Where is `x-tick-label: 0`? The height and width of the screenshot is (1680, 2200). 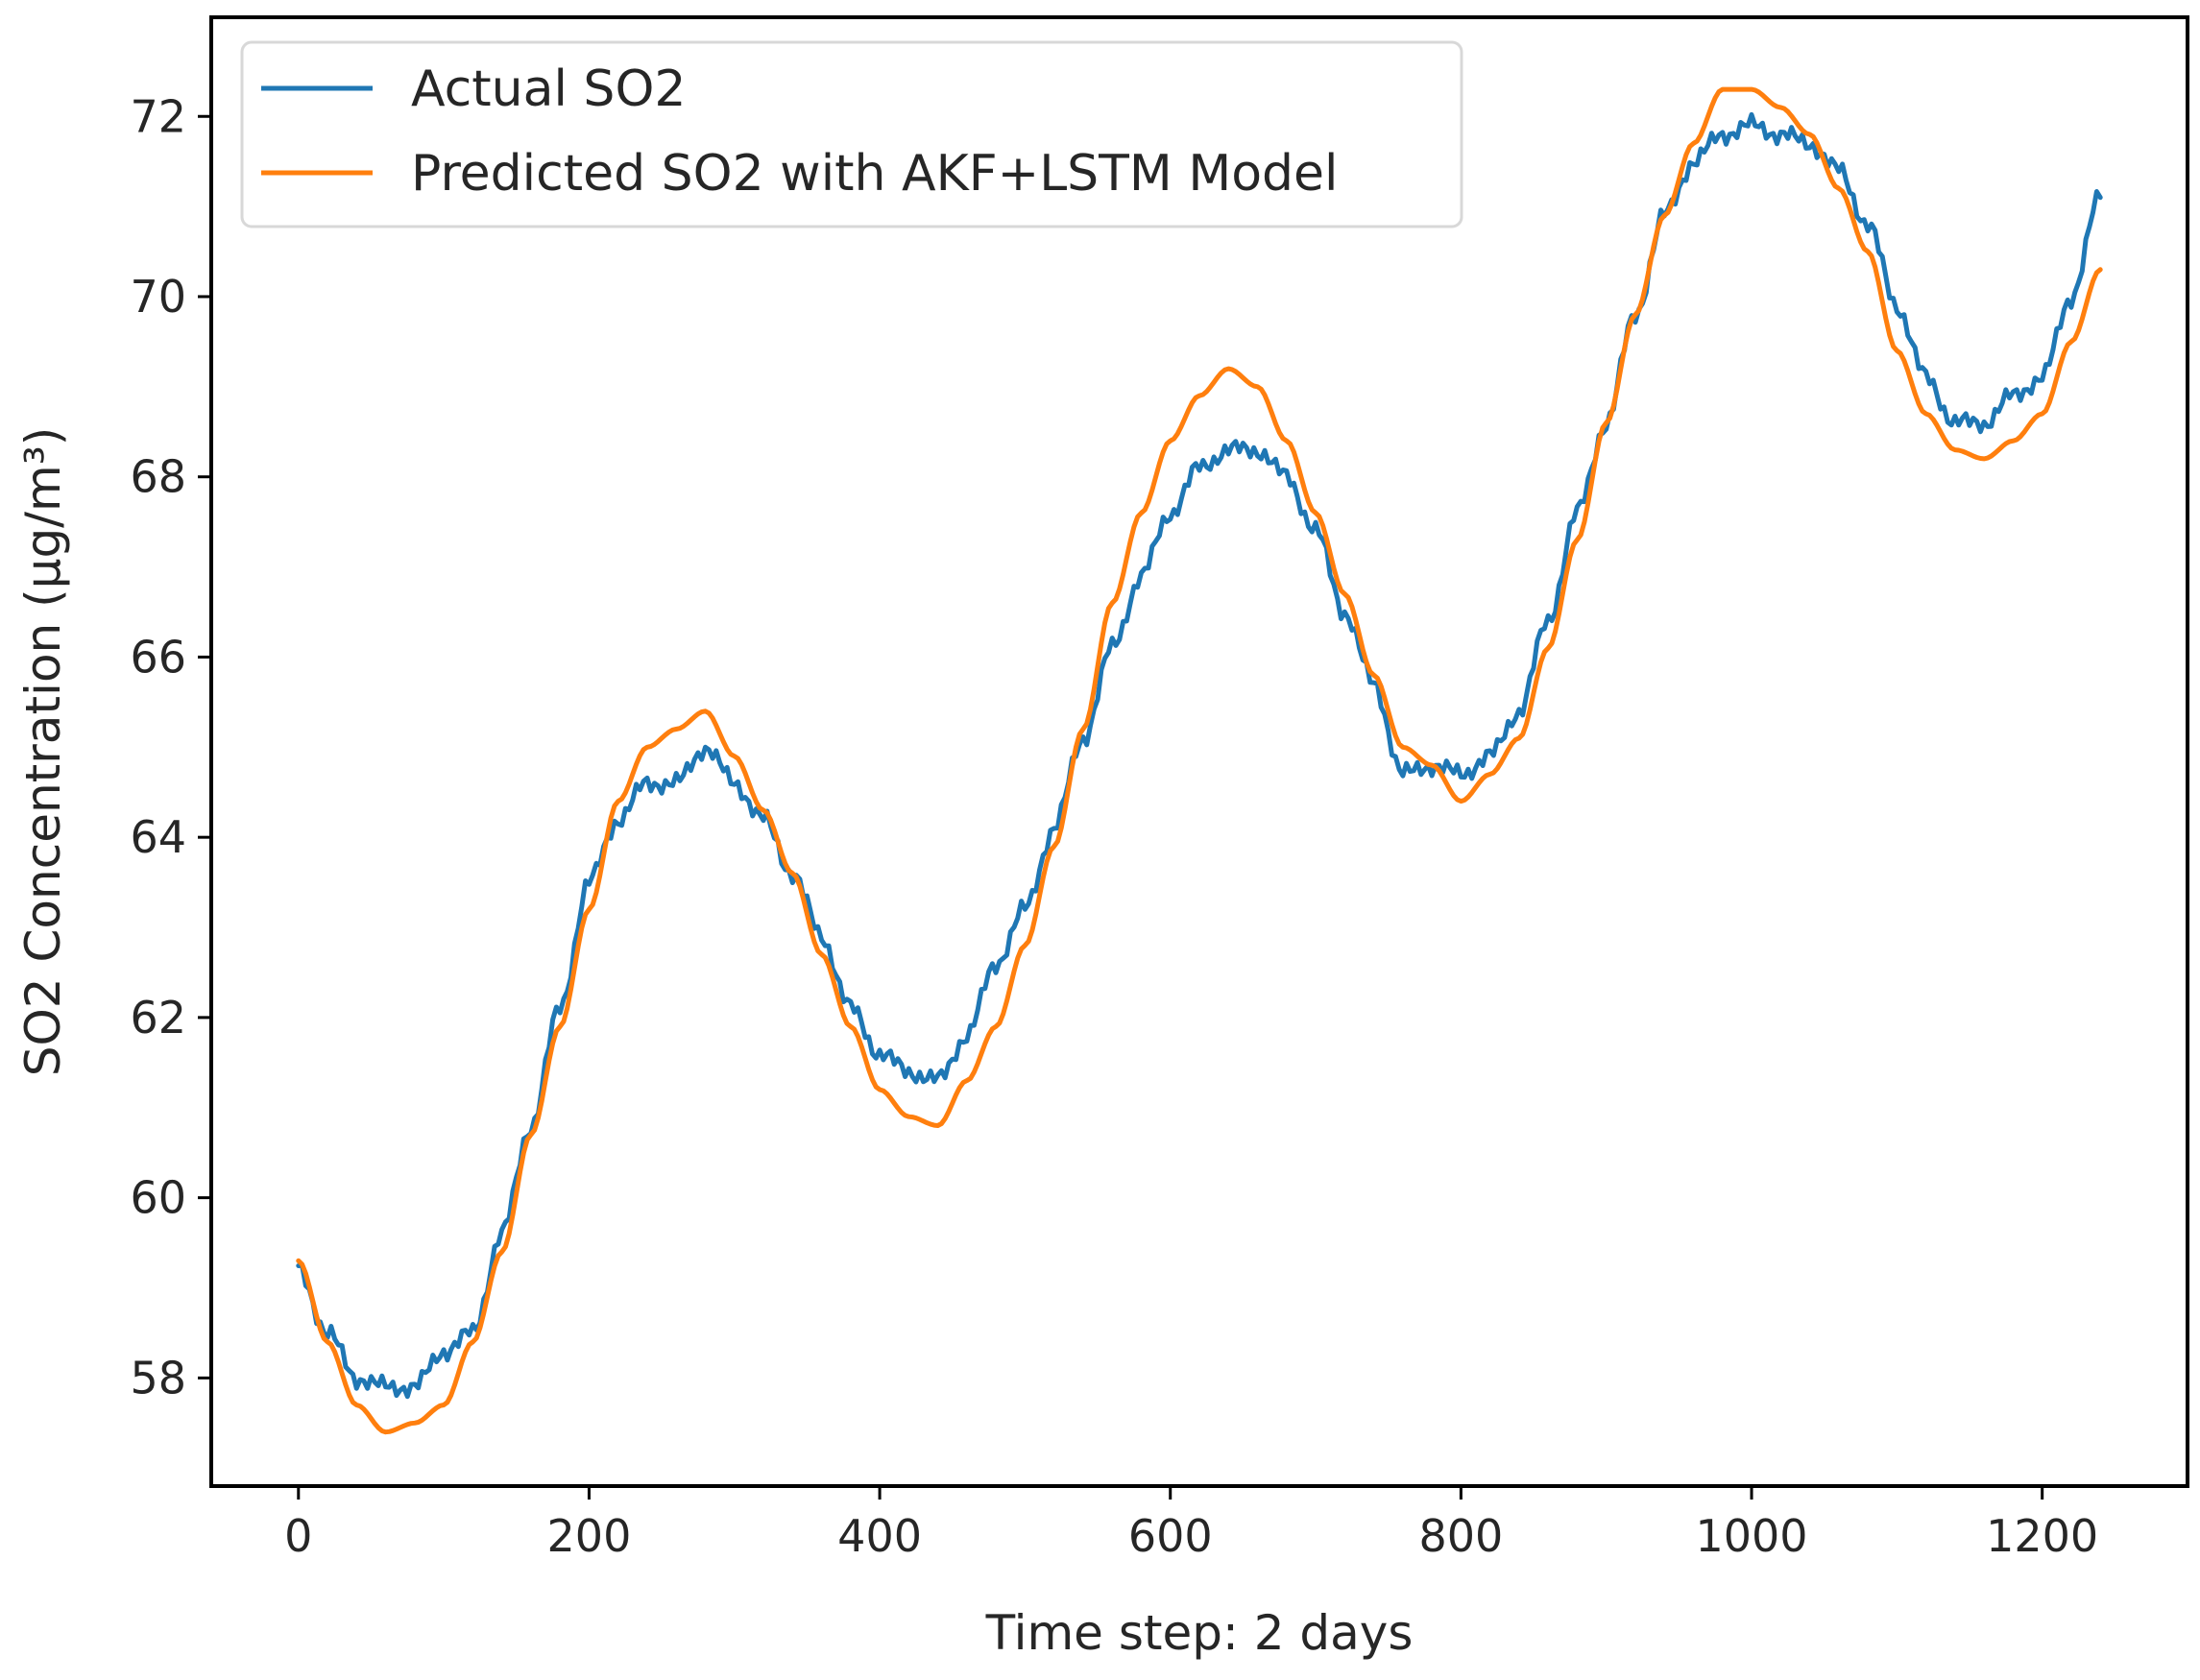 x-tick-label: 0 is located at coordinates (298, 1536).